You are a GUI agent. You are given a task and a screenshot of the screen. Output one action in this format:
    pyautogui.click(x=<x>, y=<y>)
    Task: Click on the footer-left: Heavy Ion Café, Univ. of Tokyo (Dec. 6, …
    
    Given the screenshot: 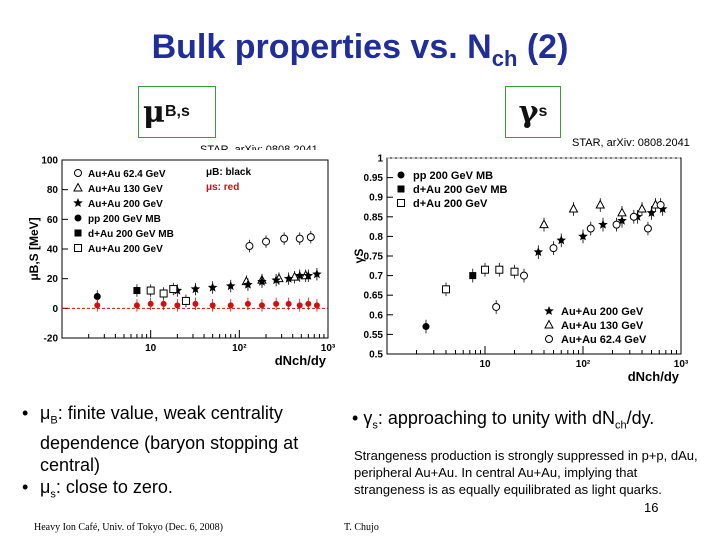 What is the action you would take?
    pyautogui.click(x=128, y=527)
    